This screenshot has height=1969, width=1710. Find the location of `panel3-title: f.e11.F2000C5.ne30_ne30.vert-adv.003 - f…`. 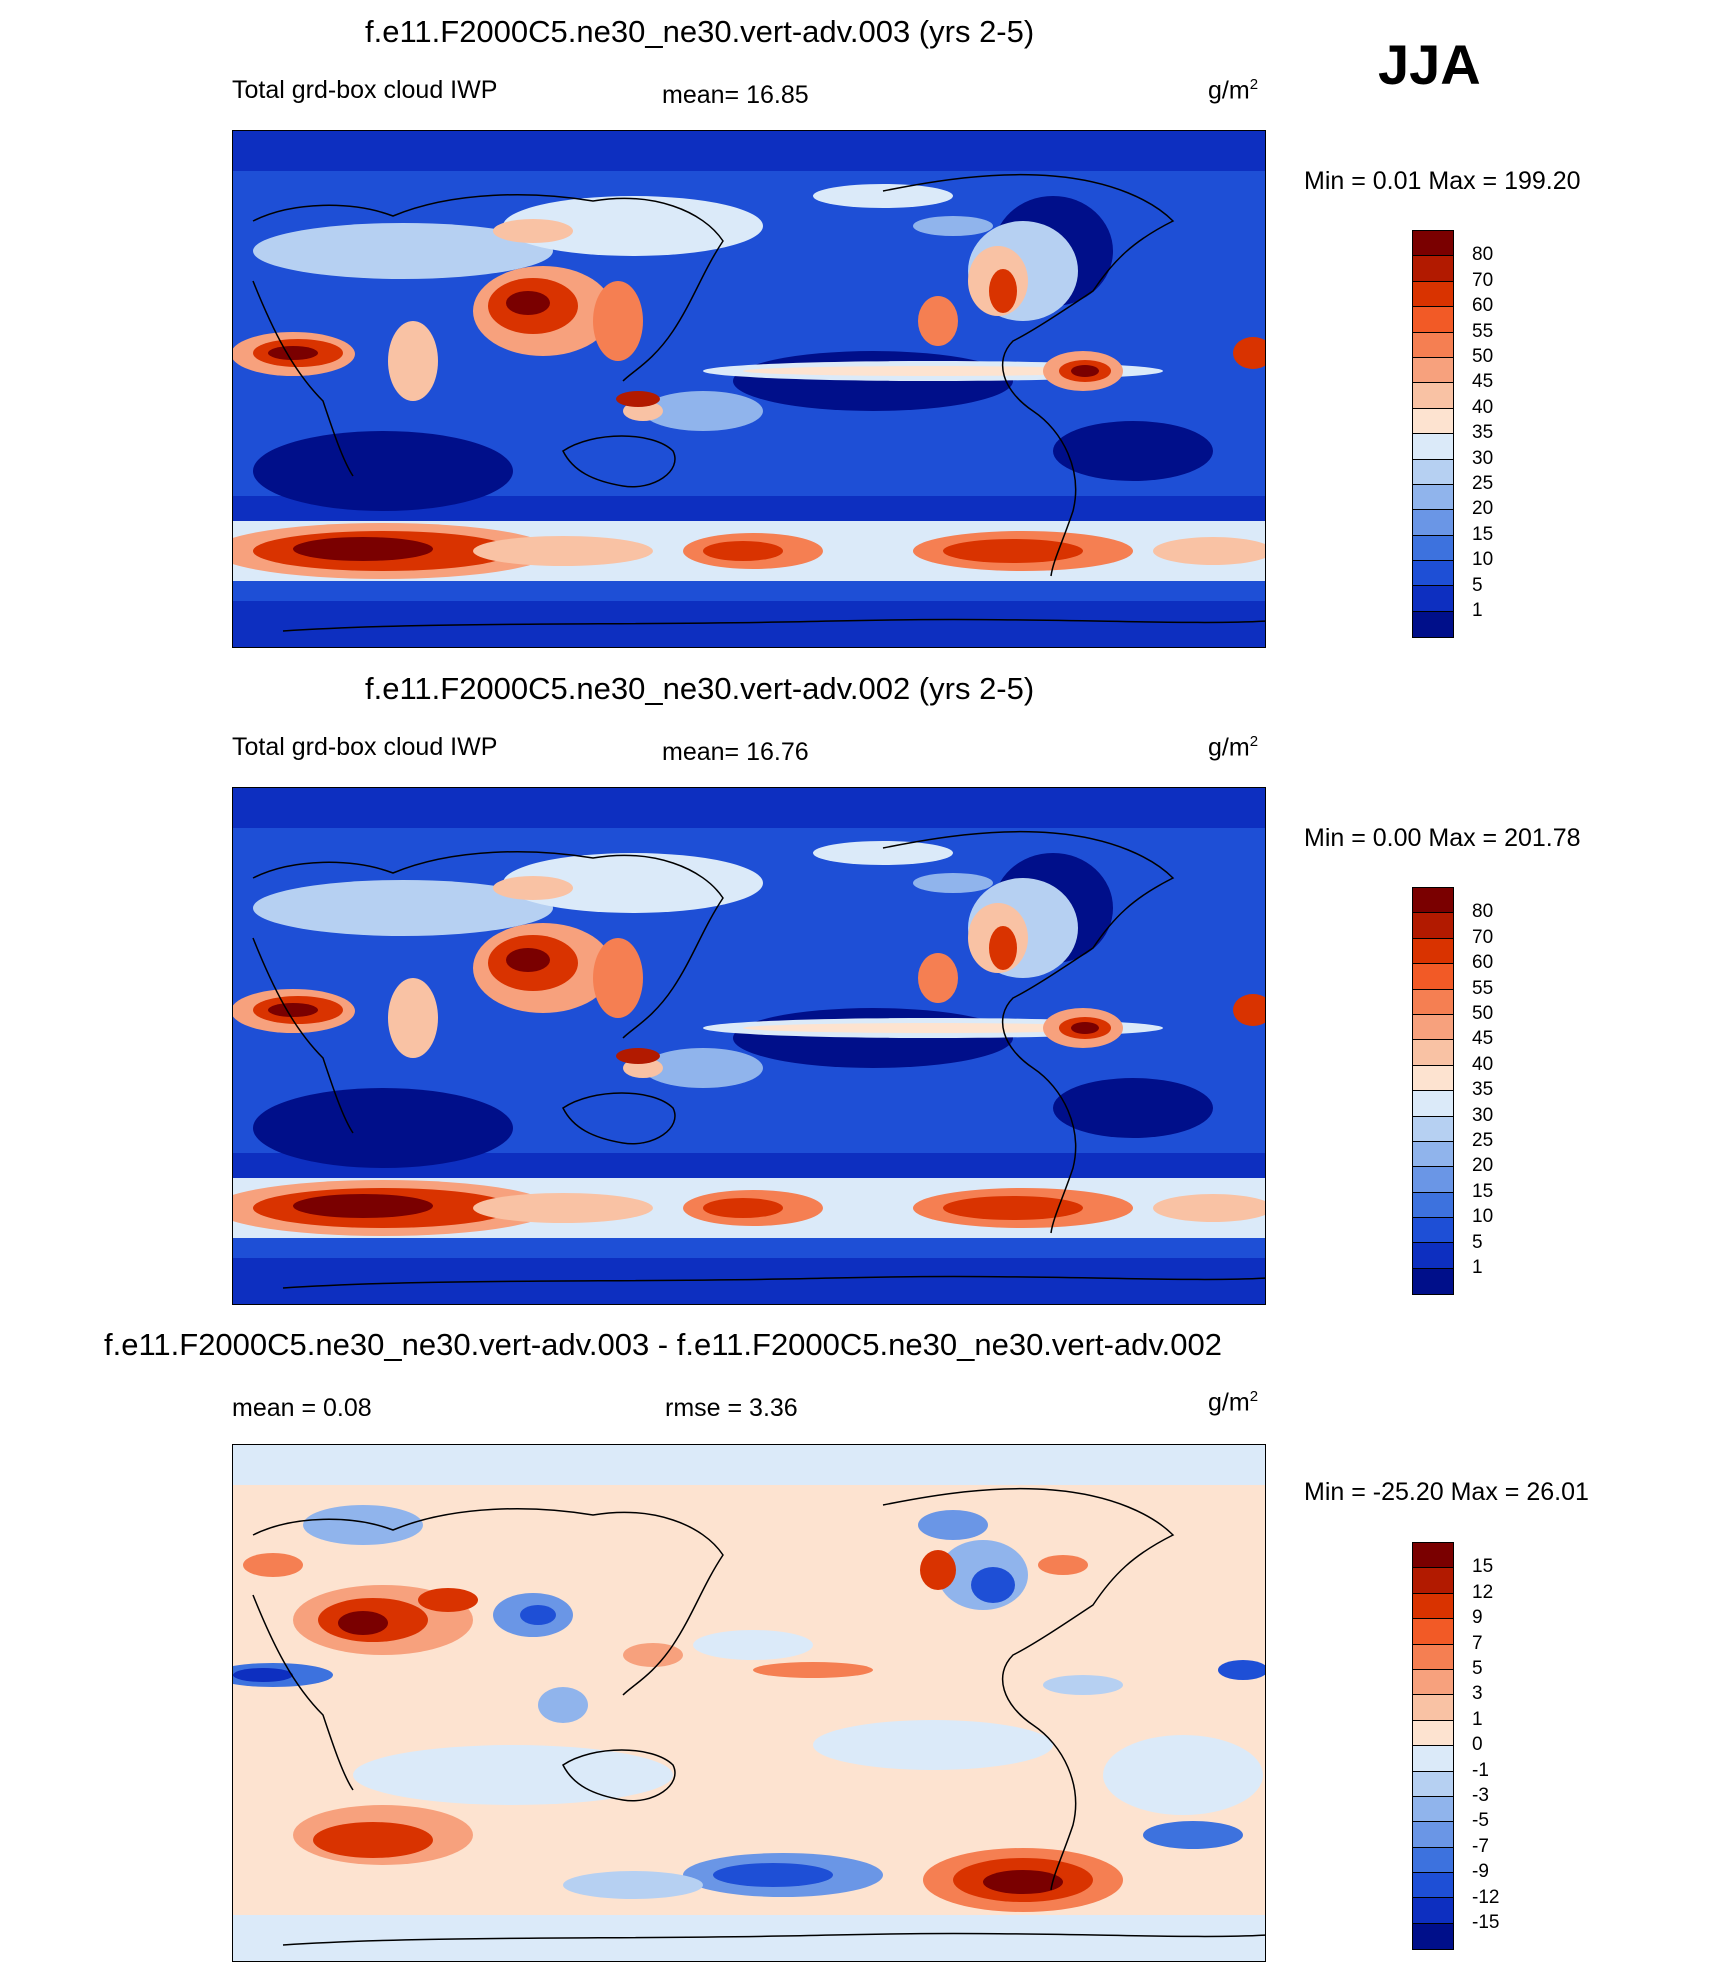

panel3-title: f.e11.F2000C5.ne30_ne30.vert-adv.003 - f… is located at coordinates (663, 1344).